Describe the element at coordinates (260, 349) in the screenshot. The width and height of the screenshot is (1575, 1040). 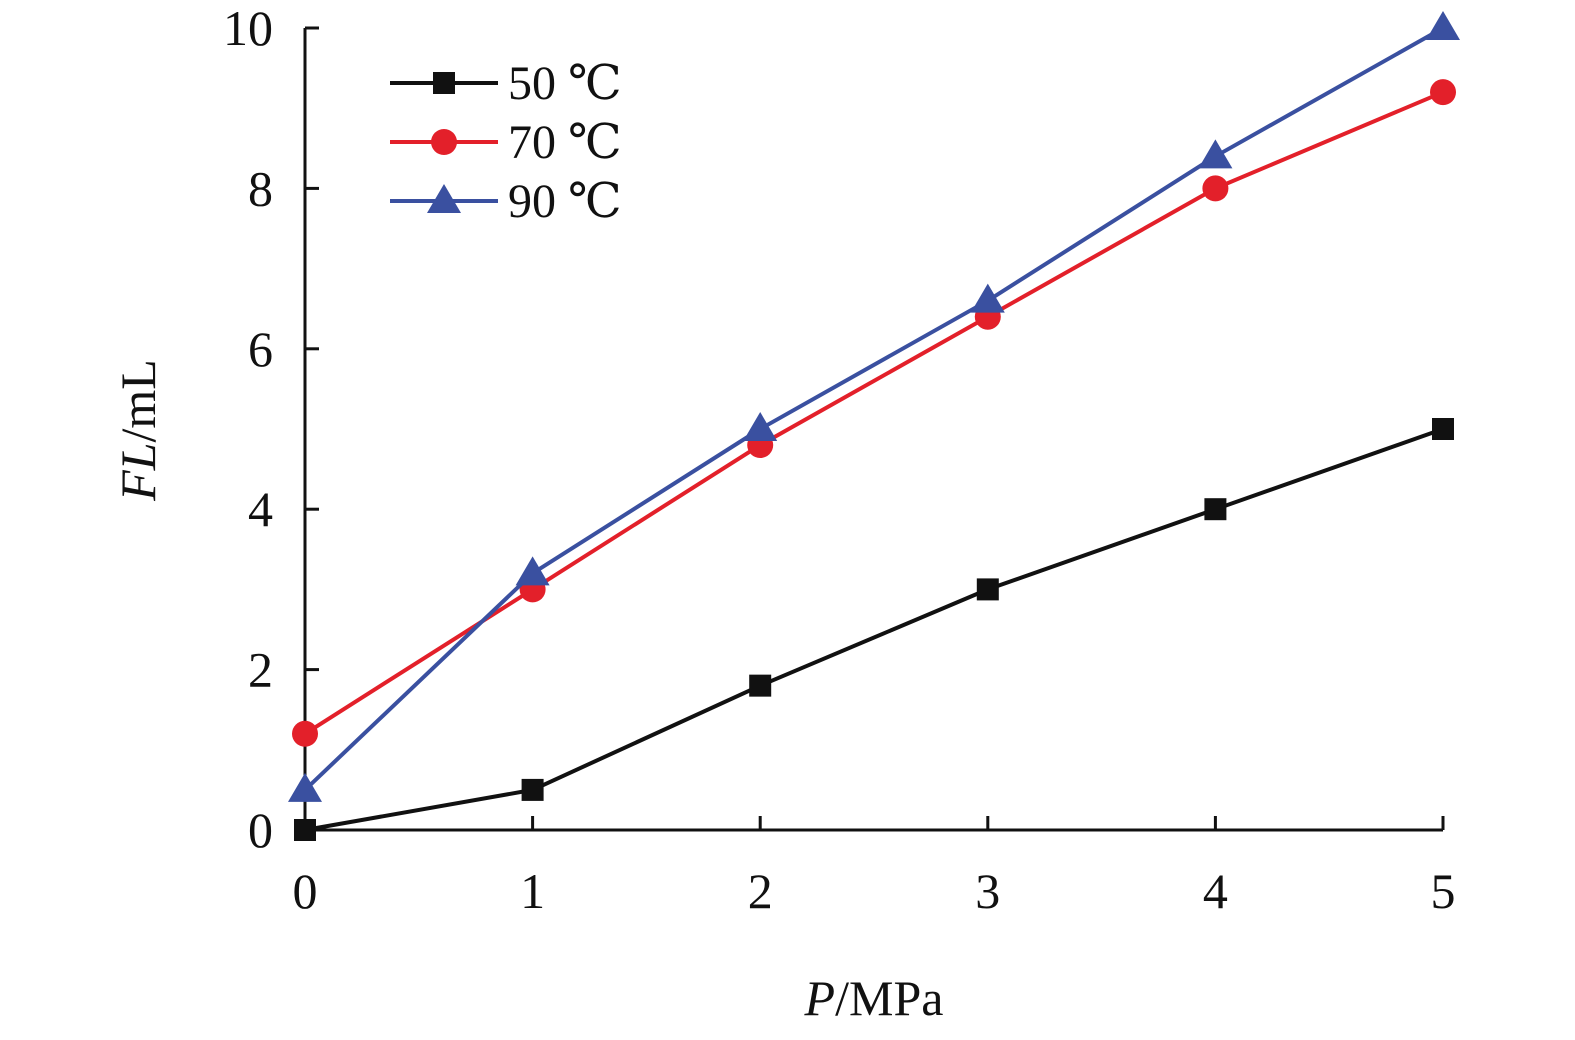
I see `y-tick-label: 6` at that location.